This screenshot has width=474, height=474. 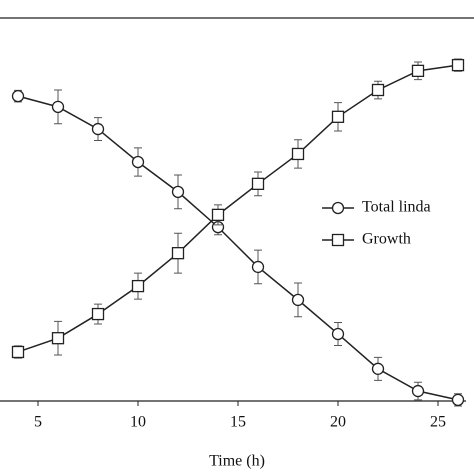 What do you see at coordinates (386, 239) in the screenshot?
I see `legend-label: Growth` at bounding box center [386, 239].